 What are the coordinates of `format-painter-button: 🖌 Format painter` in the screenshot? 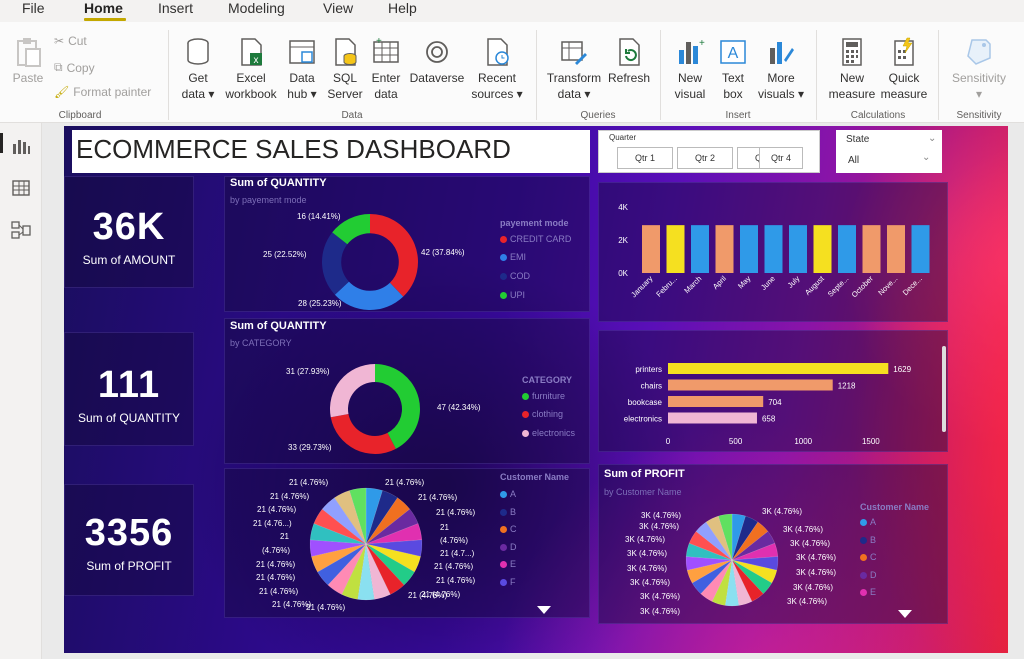 It's located at (102, 92).